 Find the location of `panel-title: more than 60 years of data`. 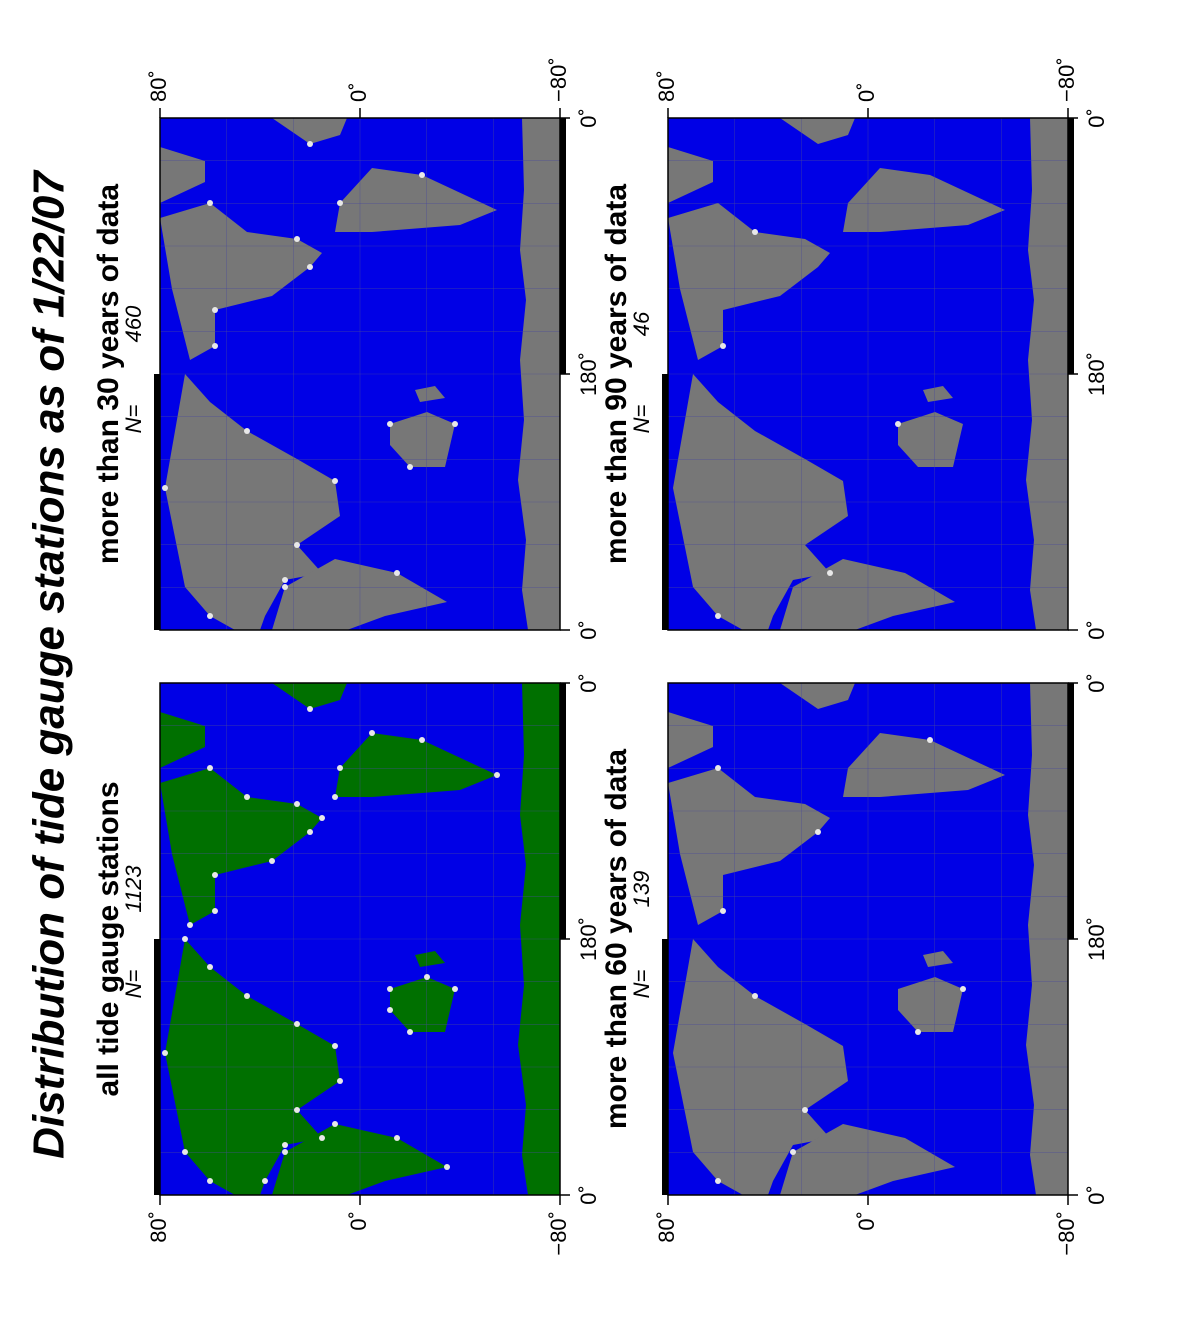

panel-title: more than 60 years of data is located at coordinates (616, 939).